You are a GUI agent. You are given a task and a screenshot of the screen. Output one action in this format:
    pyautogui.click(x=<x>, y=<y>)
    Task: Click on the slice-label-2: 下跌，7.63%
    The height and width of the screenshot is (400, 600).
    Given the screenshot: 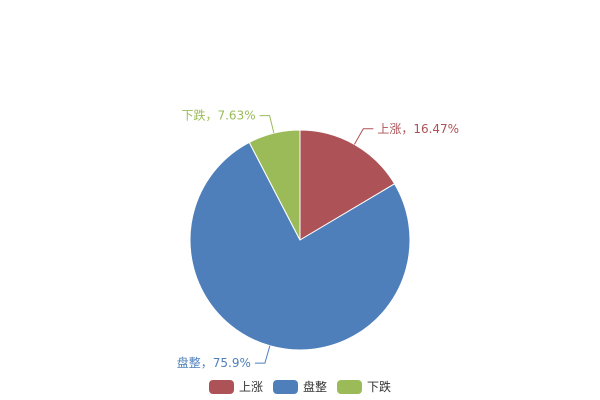 What is the action you would take?
    pyautogui.click(x=218, y=115)
    